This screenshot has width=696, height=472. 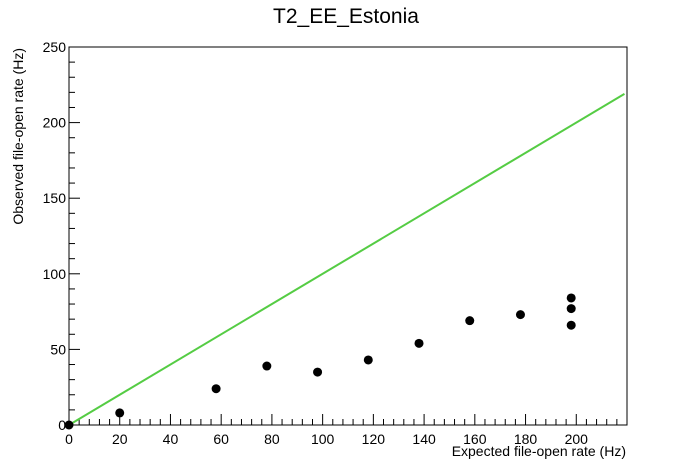 I want to click on x-tick-label: 200, so click(x=577, y=439).